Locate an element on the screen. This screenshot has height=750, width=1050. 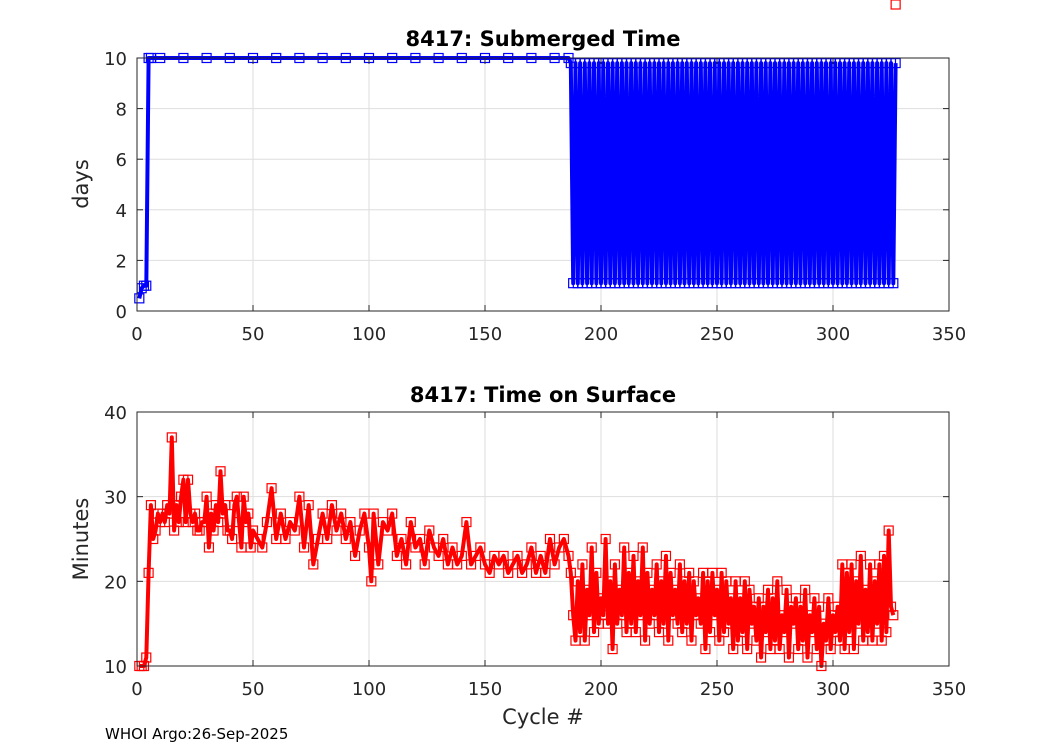
y-tick-label: 30 is located at coordinates (115, 498).